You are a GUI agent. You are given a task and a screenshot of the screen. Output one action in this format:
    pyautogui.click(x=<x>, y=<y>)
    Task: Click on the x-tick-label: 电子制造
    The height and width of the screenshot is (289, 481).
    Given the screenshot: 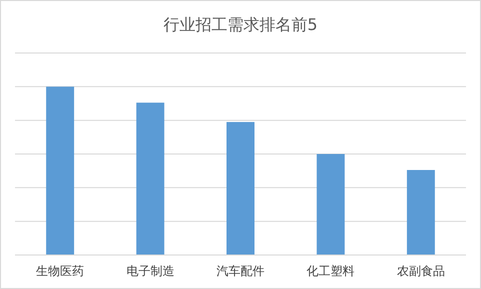 What is the action you would take?
    pyautogui.click(x=150, y=271)
    